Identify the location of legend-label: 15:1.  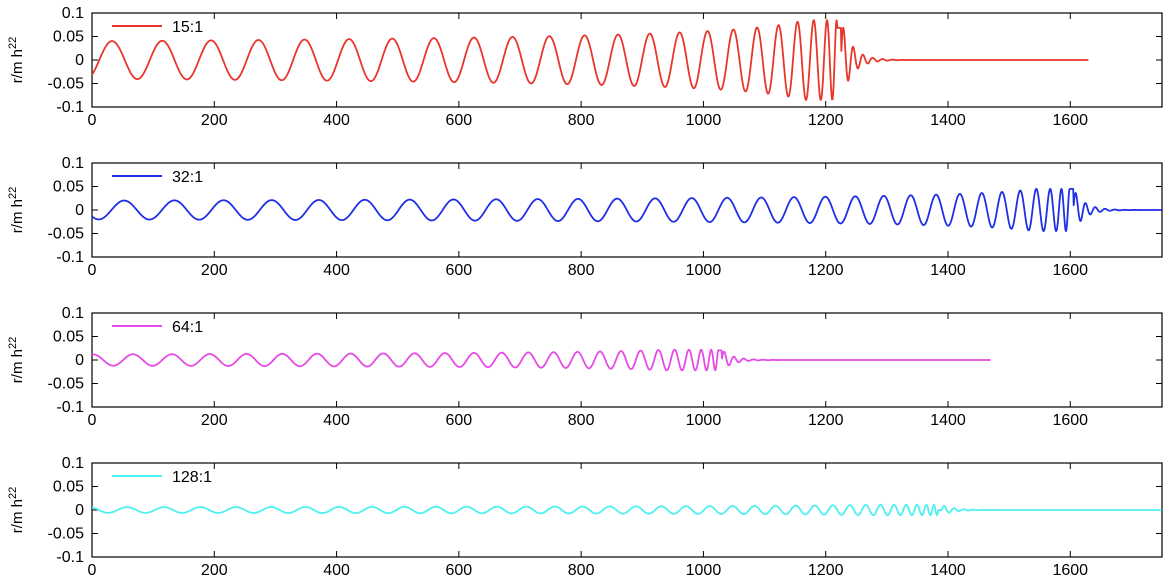
(187, 27).